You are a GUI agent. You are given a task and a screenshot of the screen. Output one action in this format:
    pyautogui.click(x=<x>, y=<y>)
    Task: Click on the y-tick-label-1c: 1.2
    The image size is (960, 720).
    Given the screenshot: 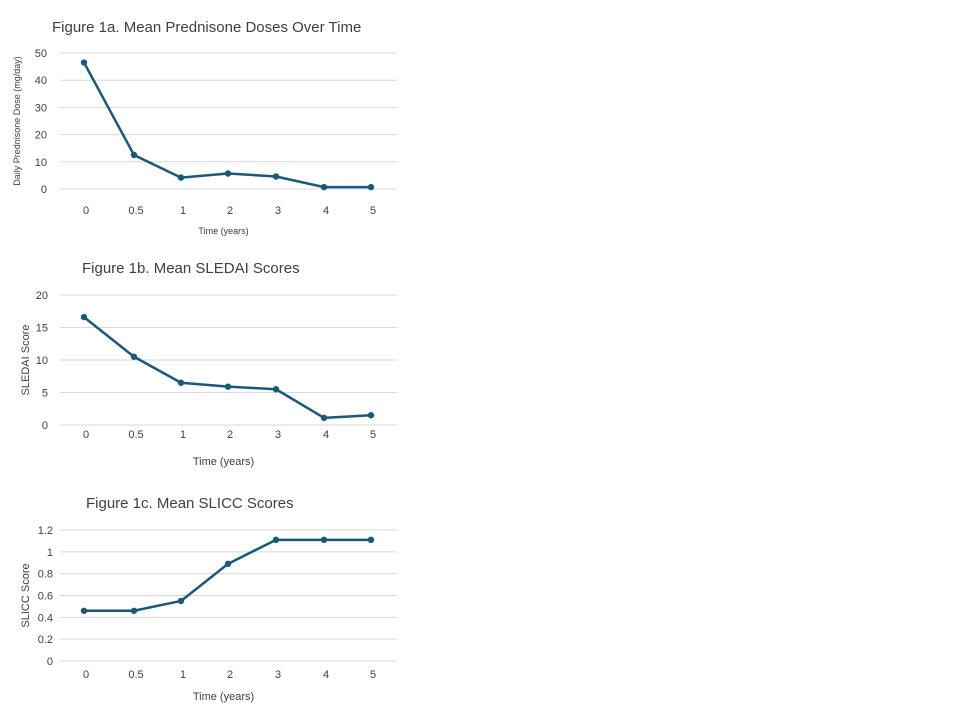 What is the action you would take?
    pyautogui.click(x=45, y=531)
    